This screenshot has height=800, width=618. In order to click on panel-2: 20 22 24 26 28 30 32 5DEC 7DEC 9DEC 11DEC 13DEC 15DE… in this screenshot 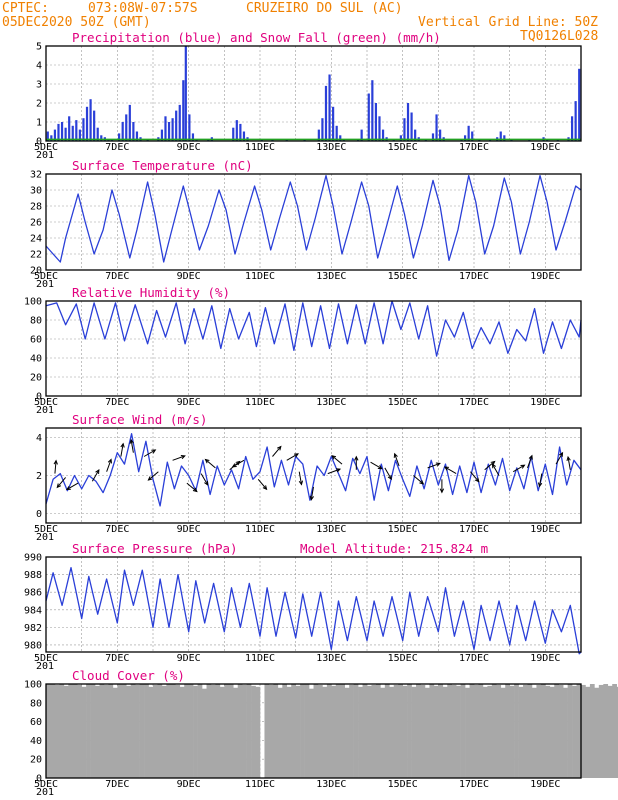, I will do `click(306, 224)`.